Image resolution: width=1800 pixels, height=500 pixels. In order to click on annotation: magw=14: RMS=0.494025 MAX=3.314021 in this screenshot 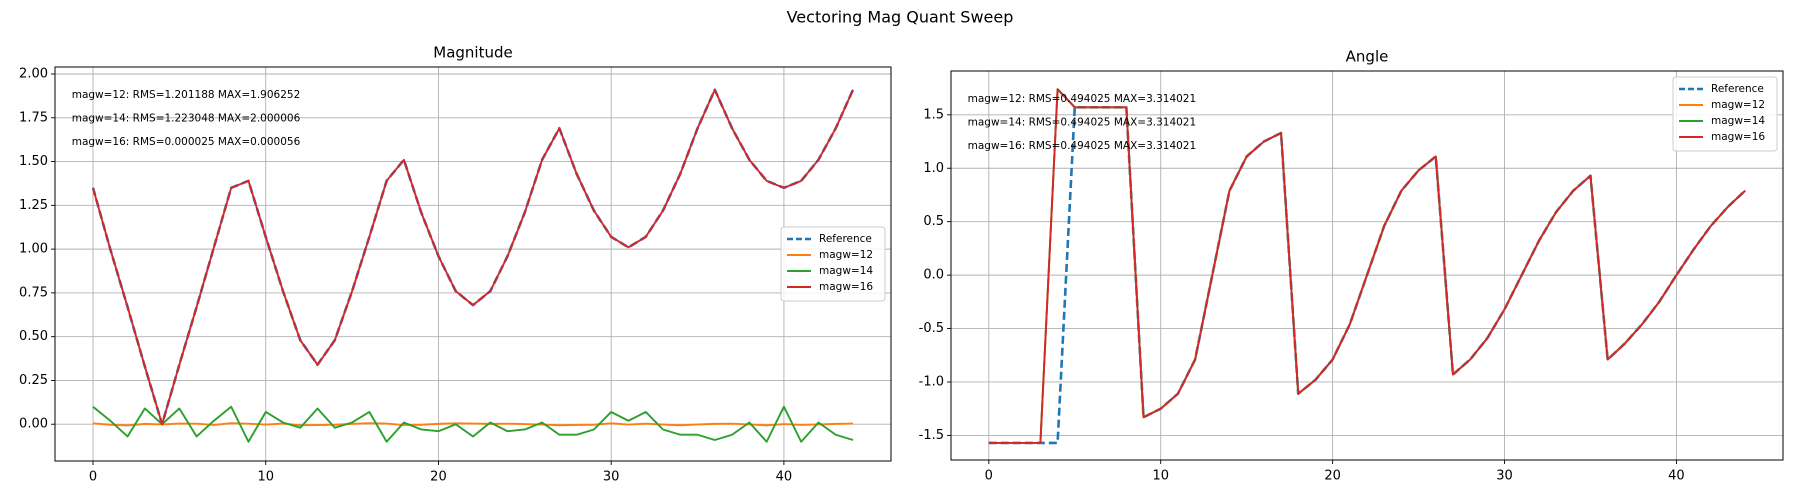, I will do `click(1082, 123)`.